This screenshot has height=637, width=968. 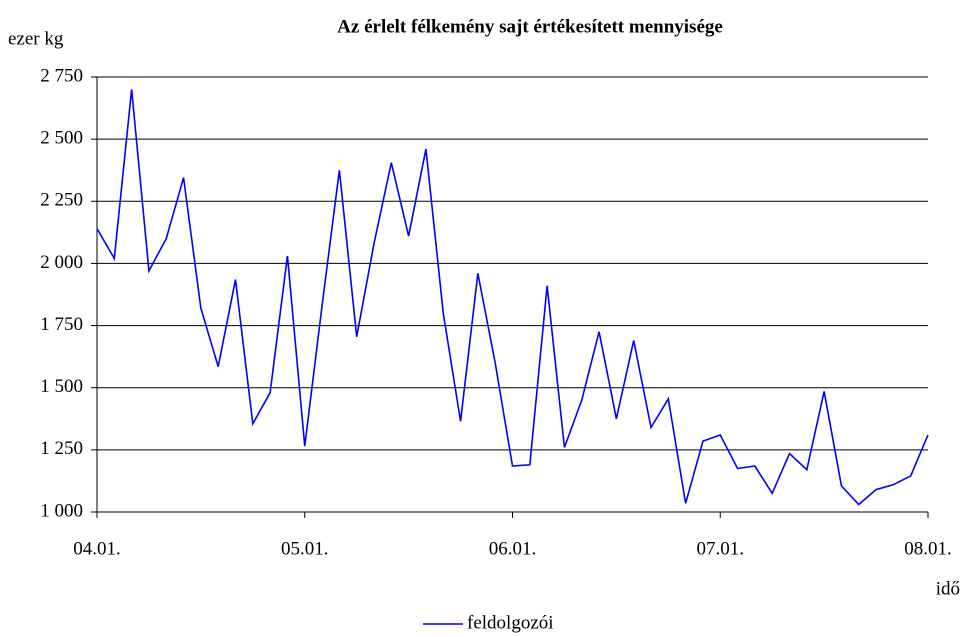 I want to click on legend-label: feldolgozói, so click(x=510, y=622).